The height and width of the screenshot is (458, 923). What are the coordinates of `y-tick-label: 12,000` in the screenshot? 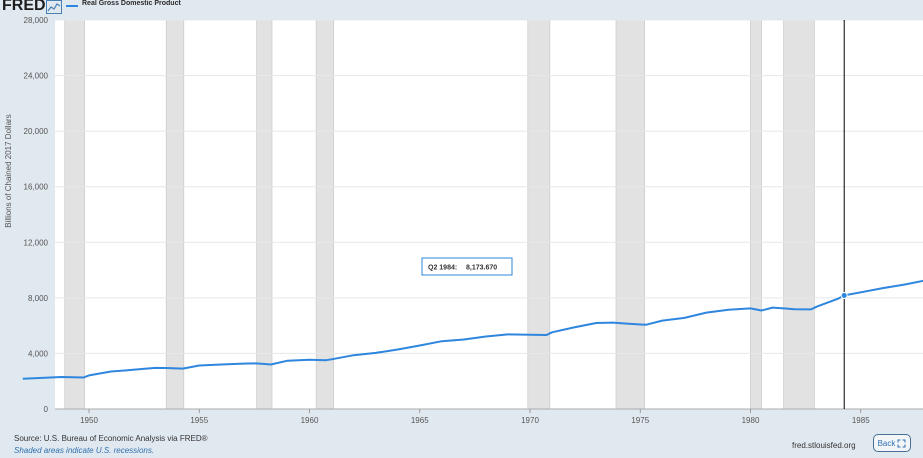 It's located at (36, 242).